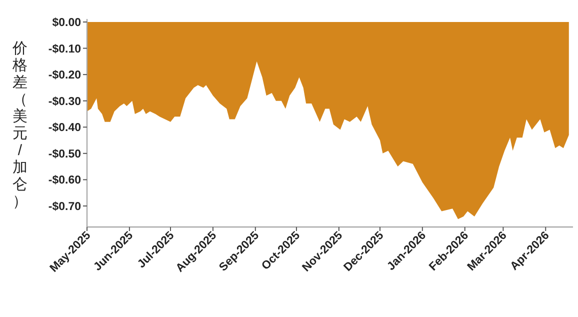 The image size is (578, 317). What do you see at coordinates (64, 76) in the screenshot?
I see `y-tick-label: -$0.20` at bounding box center [64, 76].